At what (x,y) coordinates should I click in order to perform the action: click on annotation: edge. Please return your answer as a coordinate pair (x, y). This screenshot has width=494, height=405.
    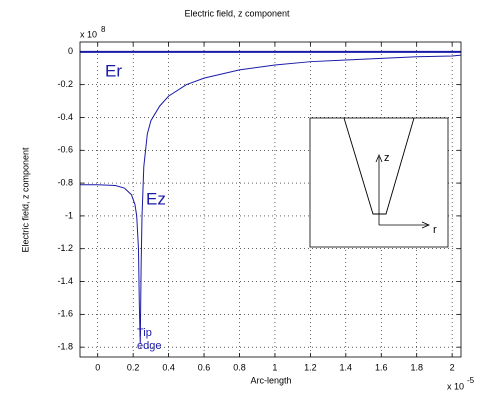
    Looking at the image, I should click on (149, 346).